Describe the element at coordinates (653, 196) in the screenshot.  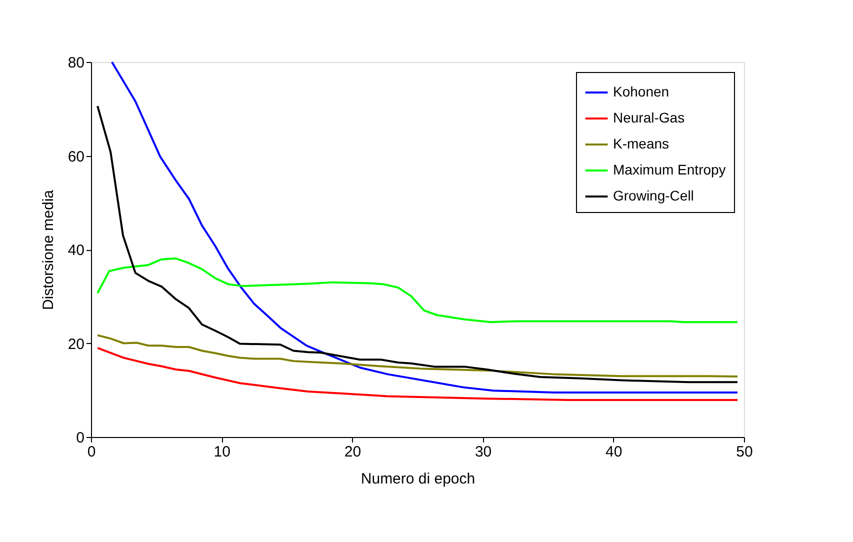
I see `legend-label: Growing-Cell` at that location.